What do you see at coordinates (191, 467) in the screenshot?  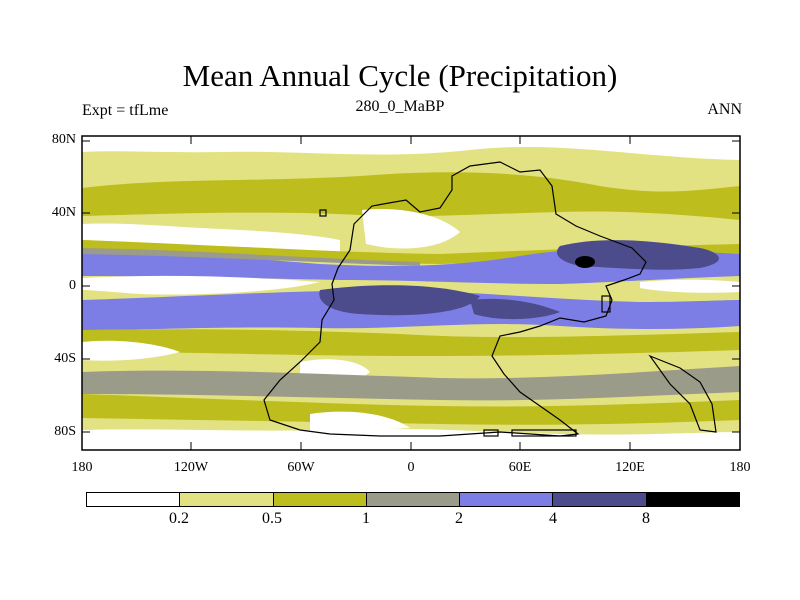 I see `lon-label-120w: 120W` at bounding box center [191, 467].